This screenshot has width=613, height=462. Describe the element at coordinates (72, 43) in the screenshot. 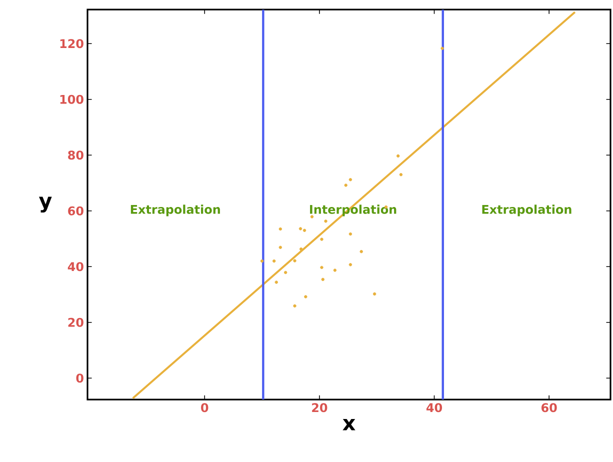

I see `y-tick-label: 120` at that location.